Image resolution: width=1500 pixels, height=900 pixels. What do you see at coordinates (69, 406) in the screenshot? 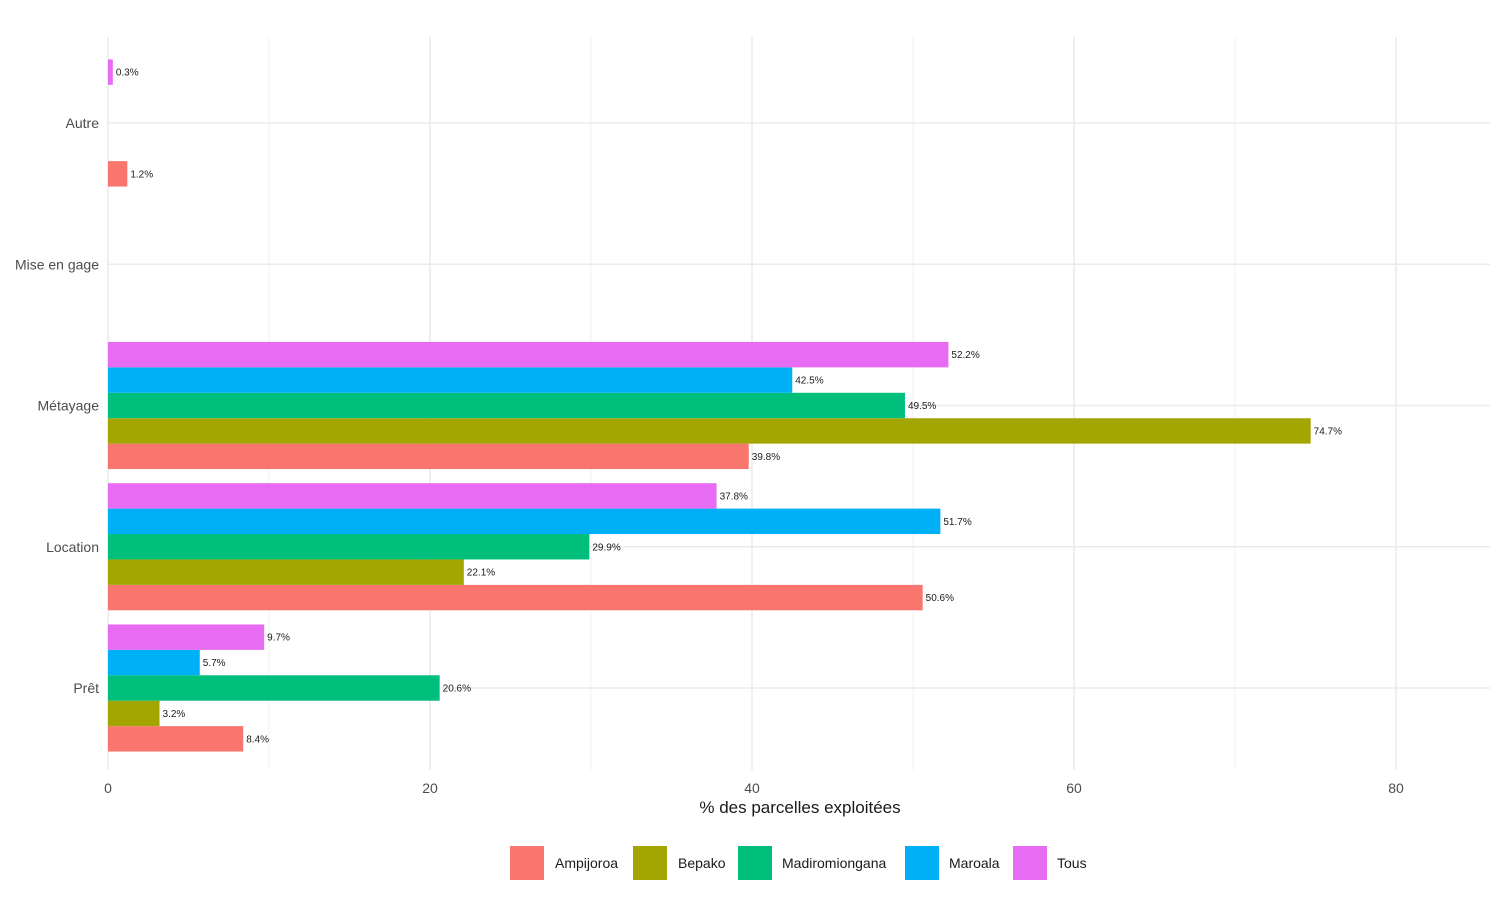
I see `y-tick-label: Métayage` at bounding box center [69, 406].